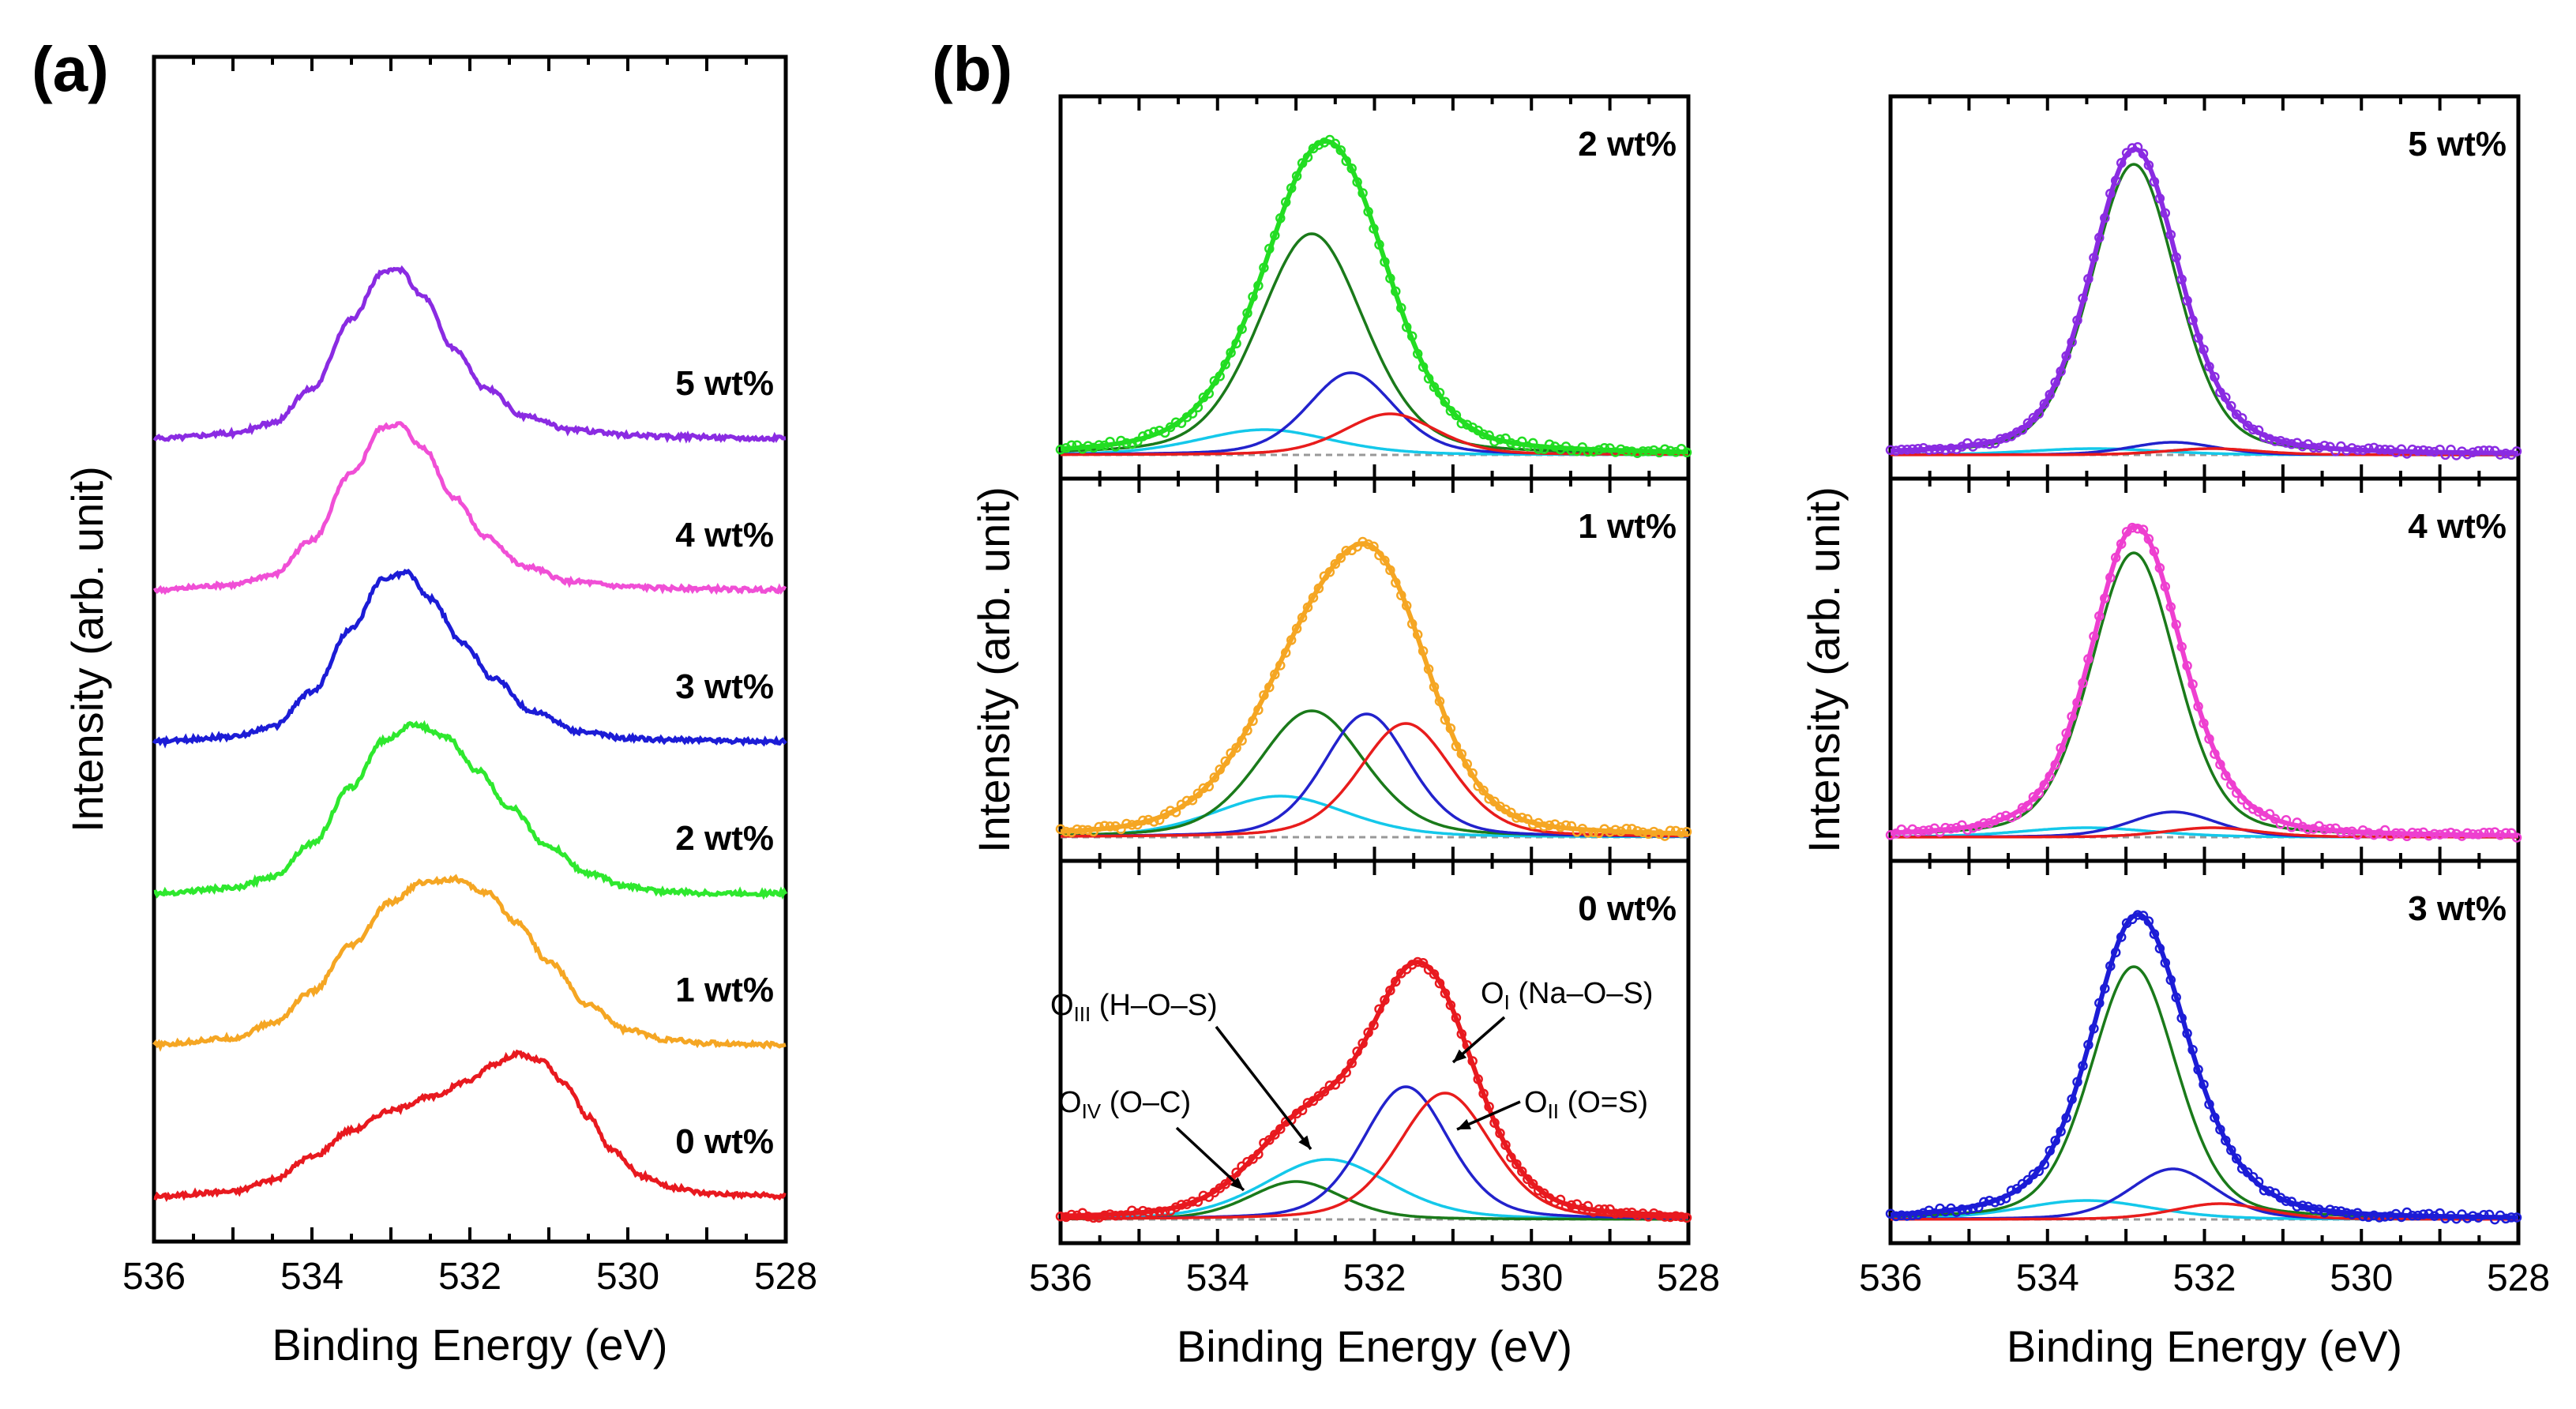 The height and width of the screenshot is (1409, 2576). Describe the element at coordinates (724, 535) in the screenshot. I see `series-label: 4 wt%` at that location.